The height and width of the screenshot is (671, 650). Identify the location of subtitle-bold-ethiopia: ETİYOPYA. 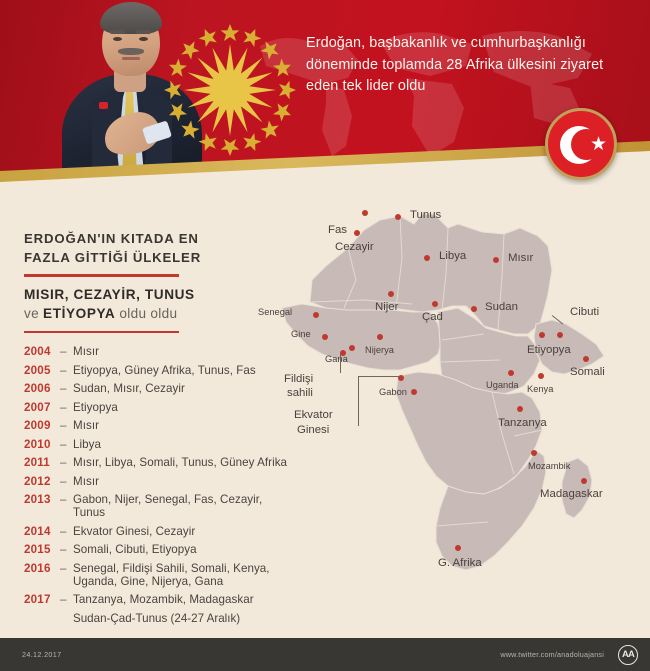
(79, 313).